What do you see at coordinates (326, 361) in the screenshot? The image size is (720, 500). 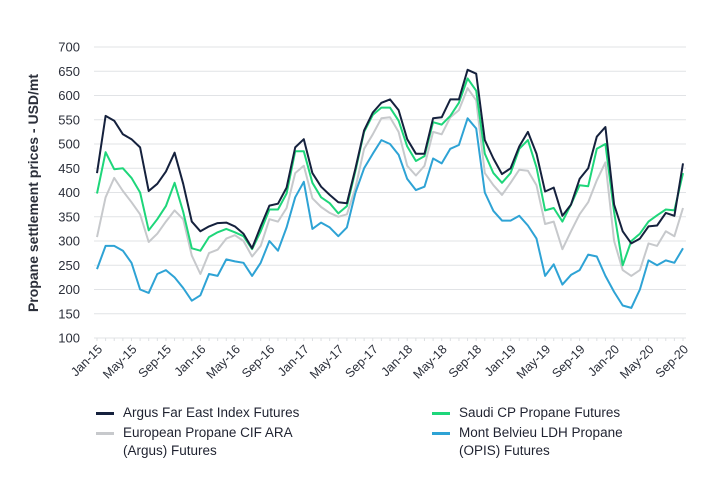 I see `x-tick-label: May-17` at bounding box center [326, 361].